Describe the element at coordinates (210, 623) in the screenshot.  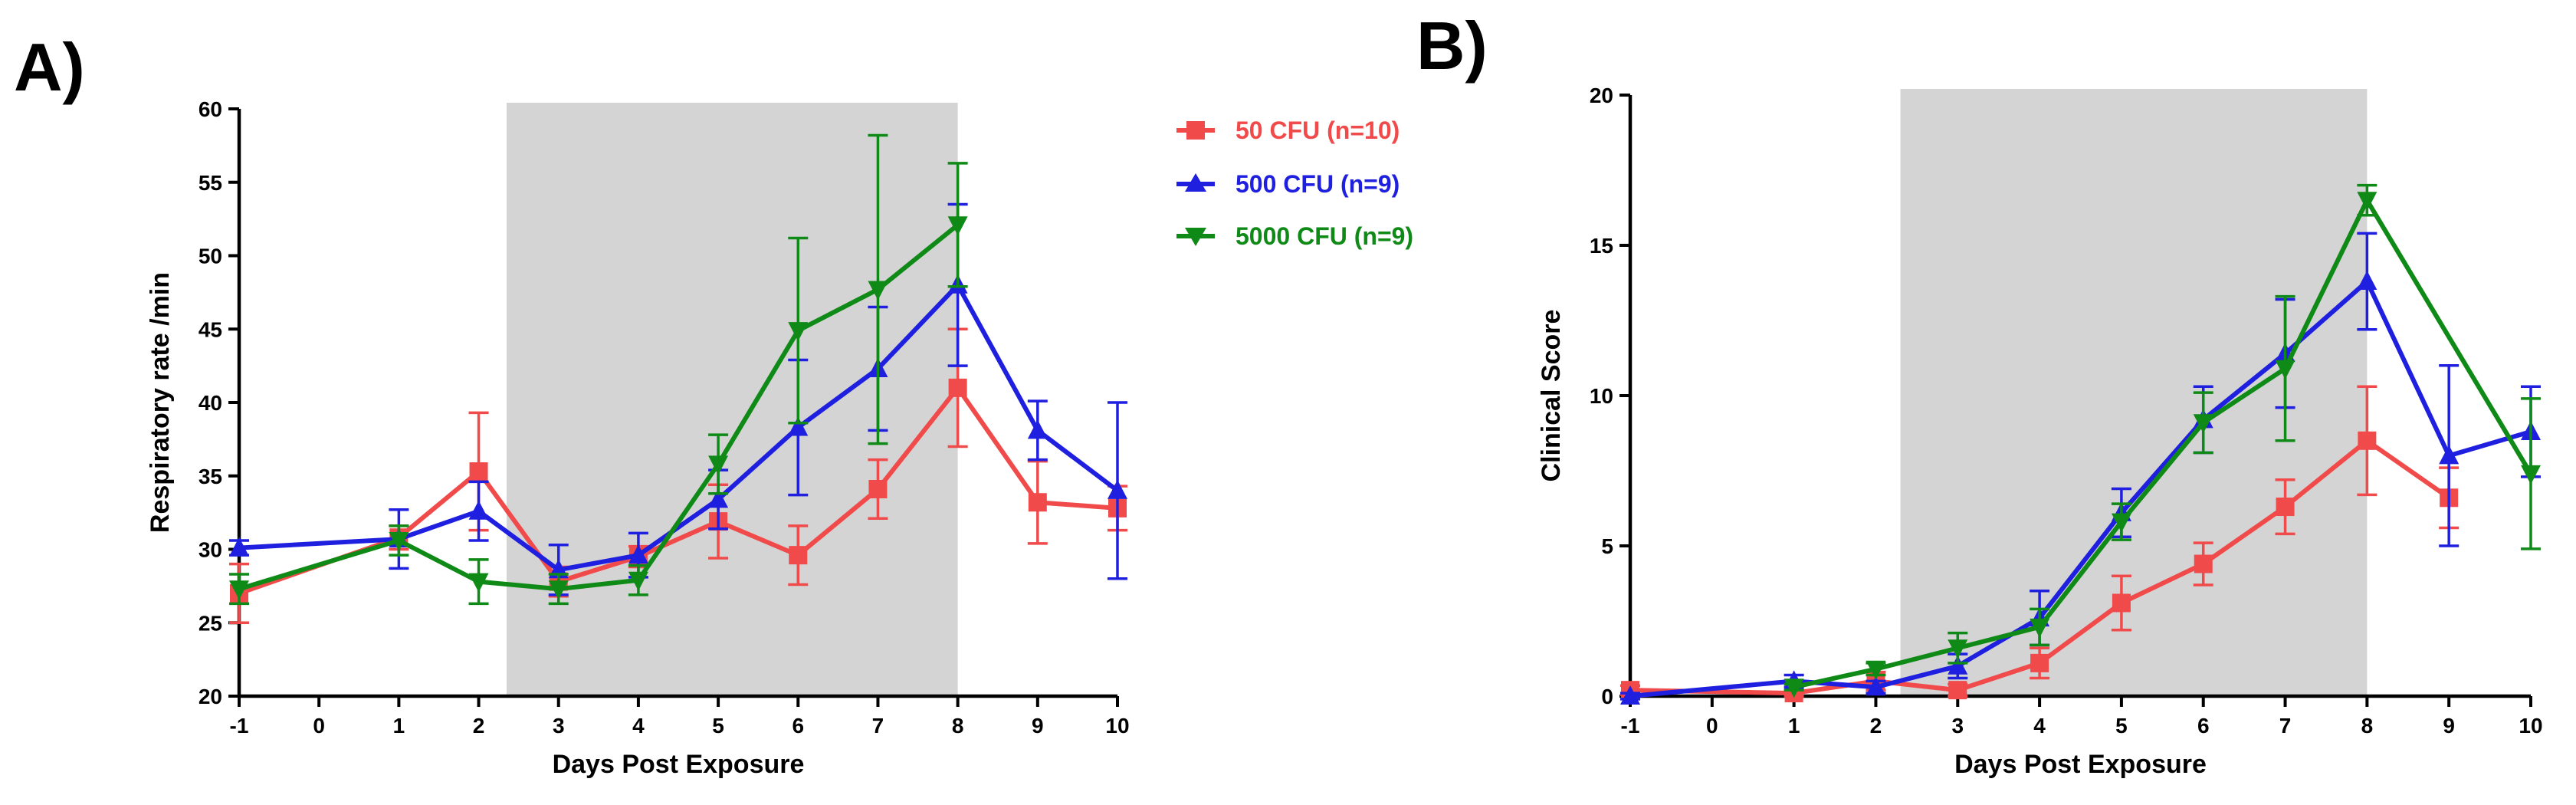
I see `y-tick-label: 25` at that location.